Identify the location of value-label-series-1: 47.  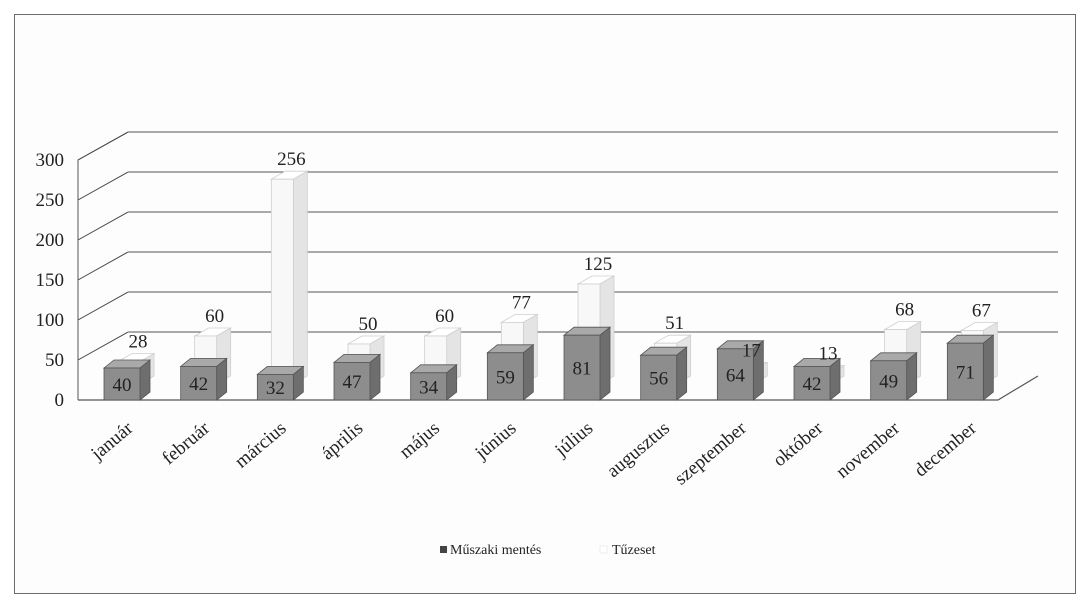
(352, 382).